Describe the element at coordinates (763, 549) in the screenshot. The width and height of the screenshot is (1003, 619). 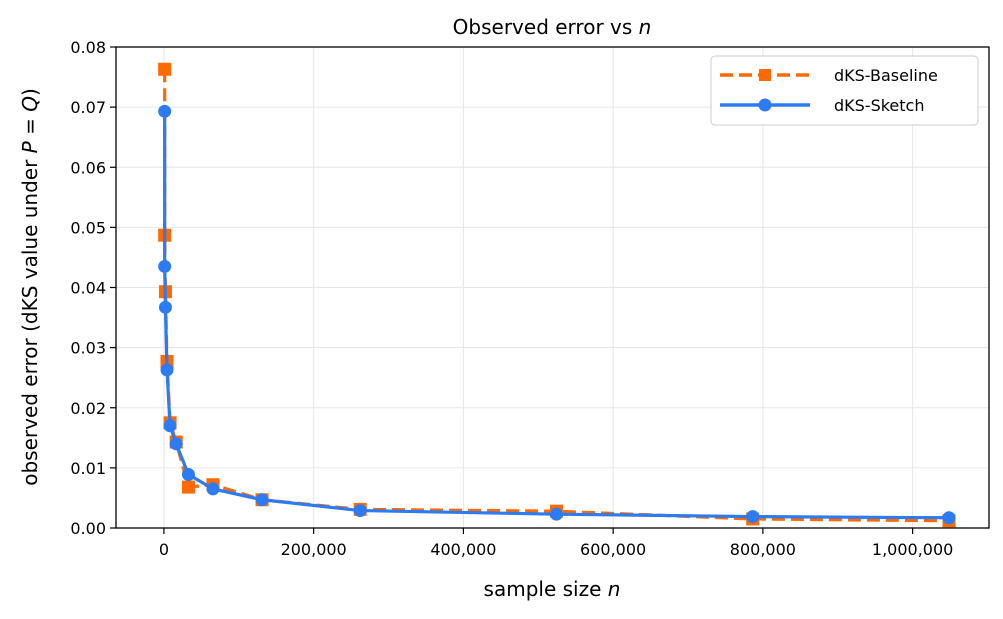
I see `x-tick-label: 800,000` at that location.